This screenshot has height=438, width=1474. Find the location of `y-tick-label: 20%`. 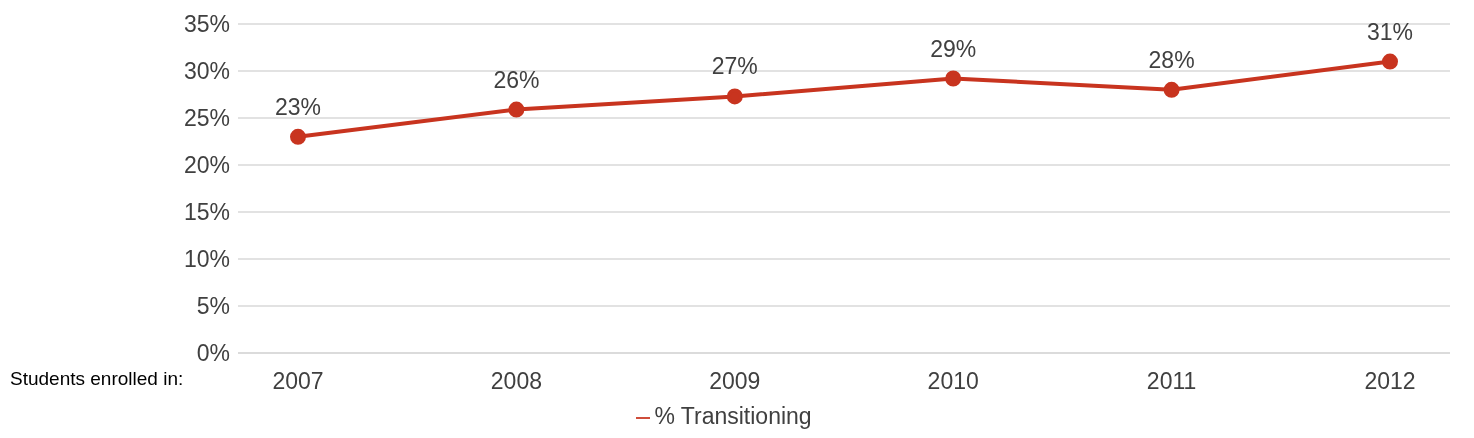

y-tick-label: 20% is located at coordinates (206, 165).